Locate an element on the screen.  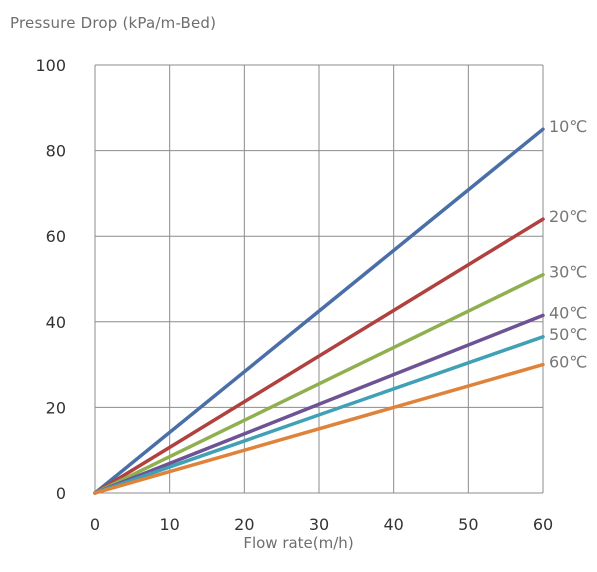
x-tick-label: 50 is located at coordinates (468, 524).